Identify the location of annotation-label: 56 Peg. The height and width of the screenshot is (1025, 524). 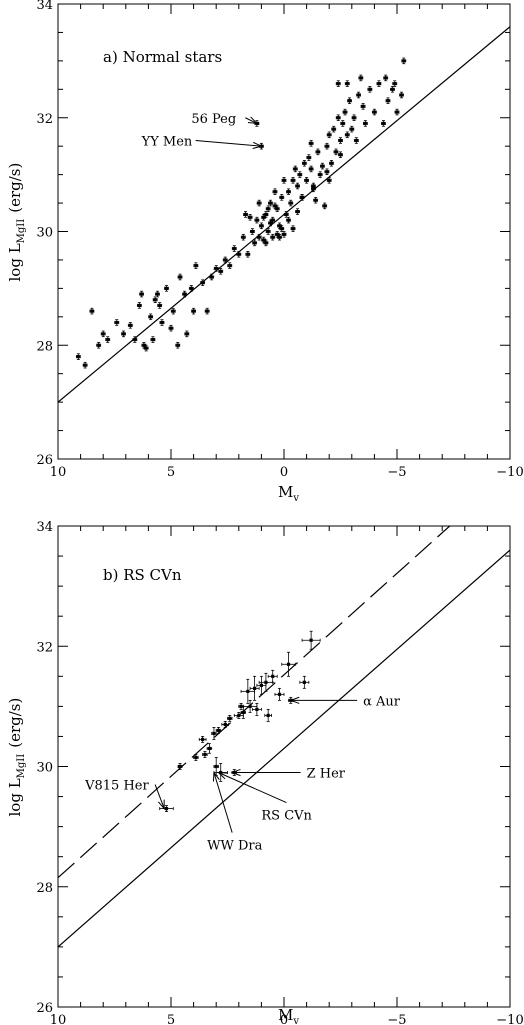
(213, 119).